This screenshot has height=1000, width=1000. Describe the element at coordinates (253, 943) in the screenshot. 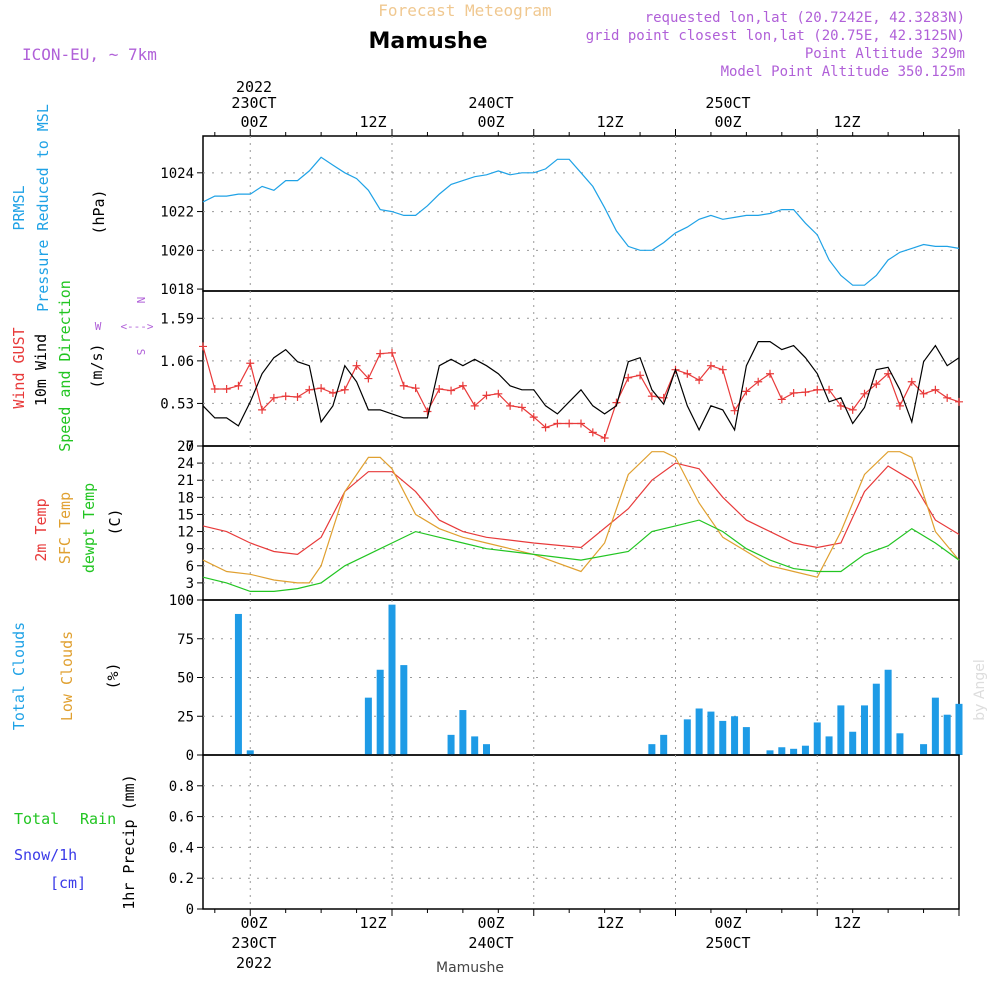

I see `bottom-date-1: 230CT` at that location.